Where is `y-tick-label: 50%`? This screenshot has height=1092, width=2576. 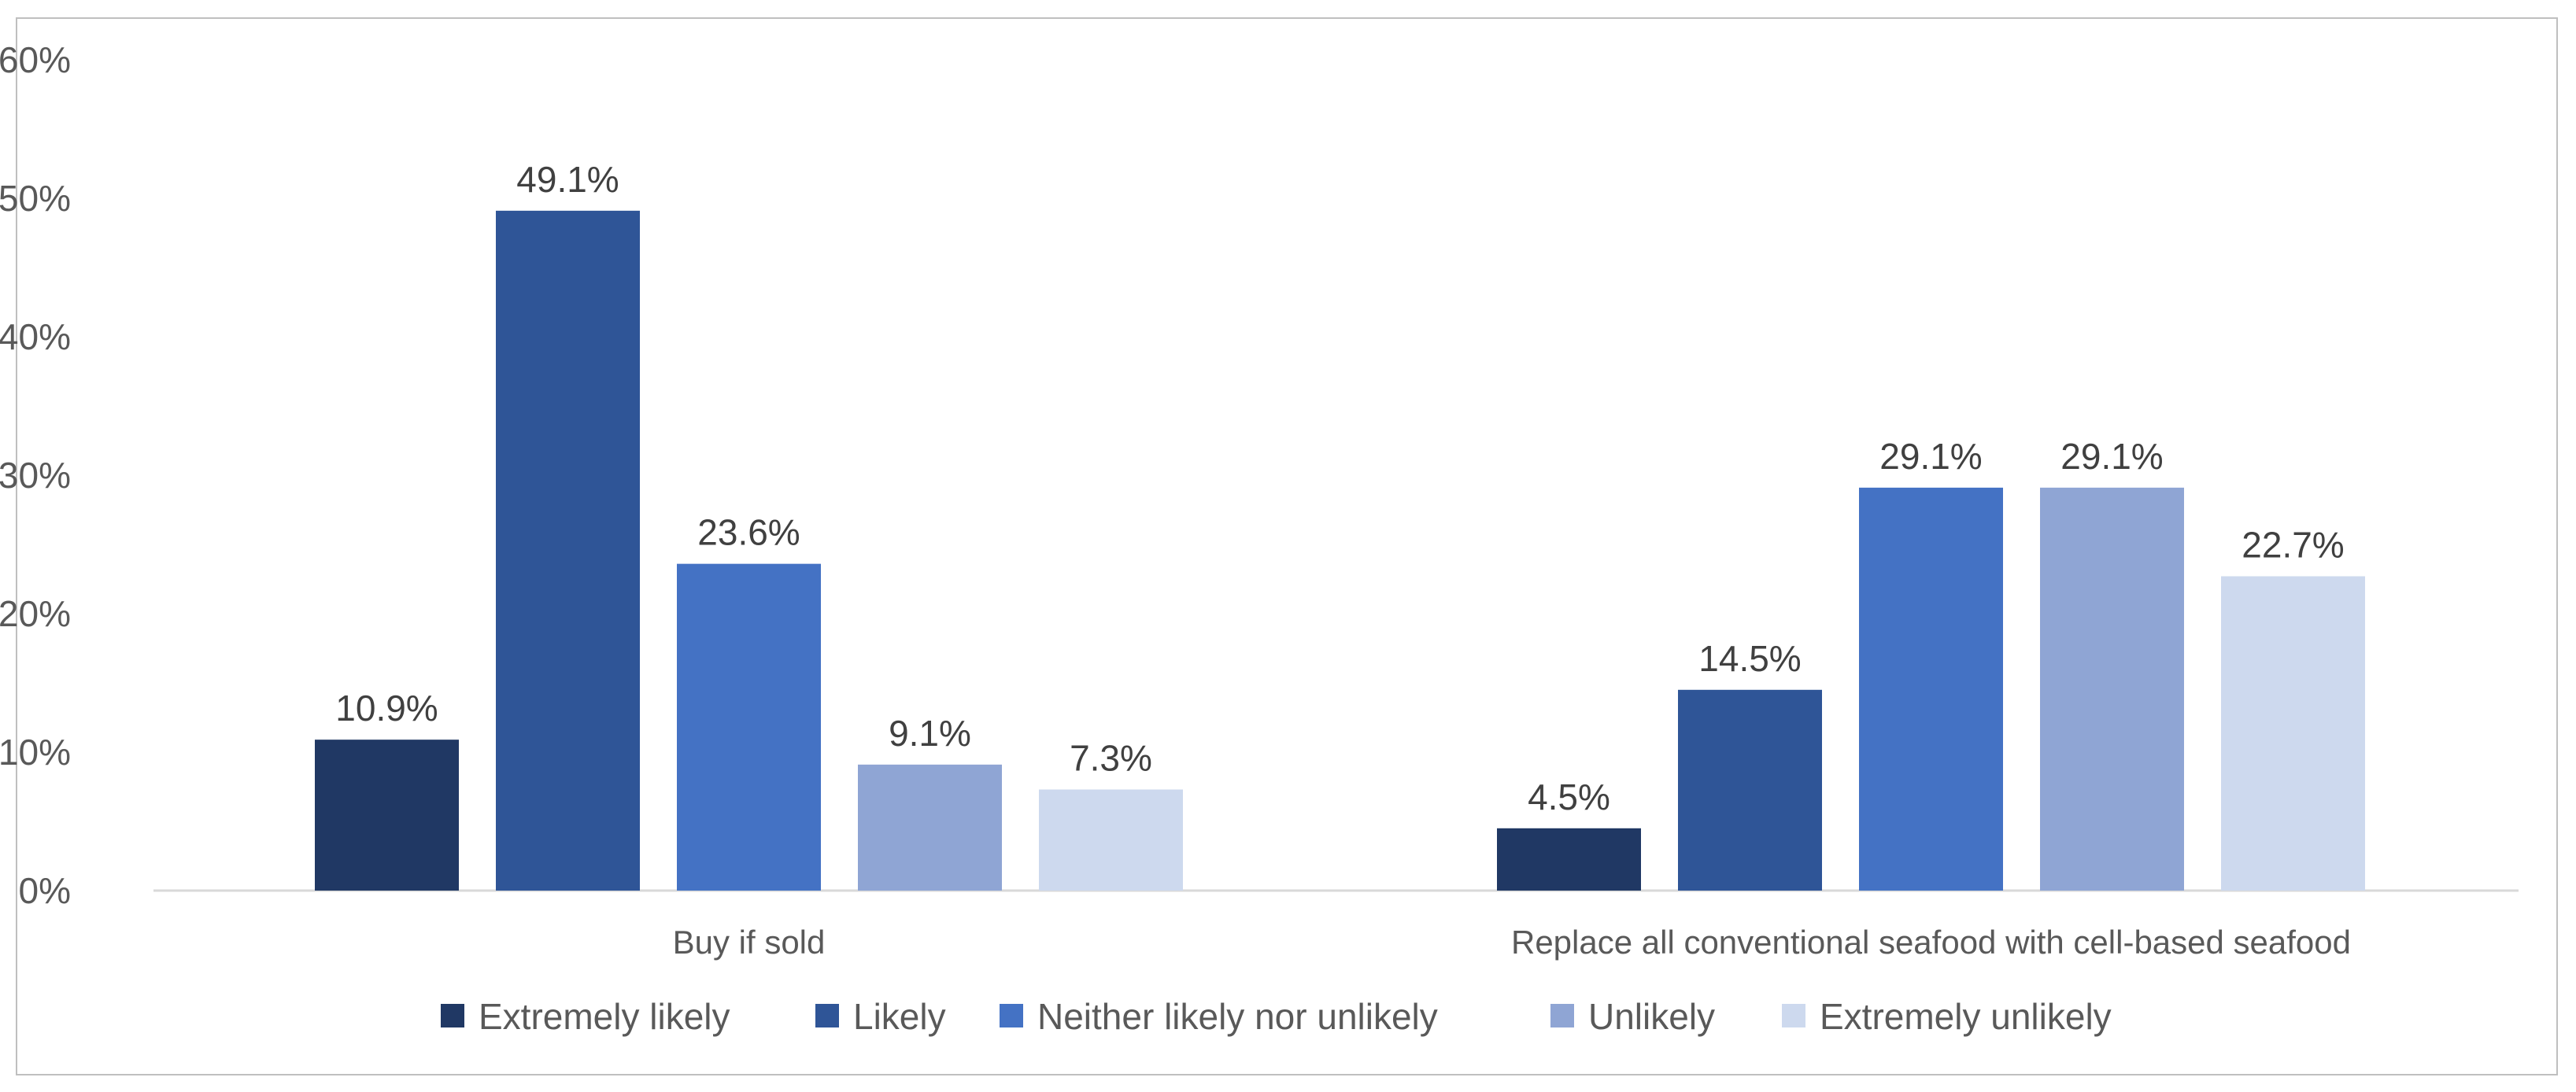 y-tick-label: 50% is located at coordinates (35, 198).